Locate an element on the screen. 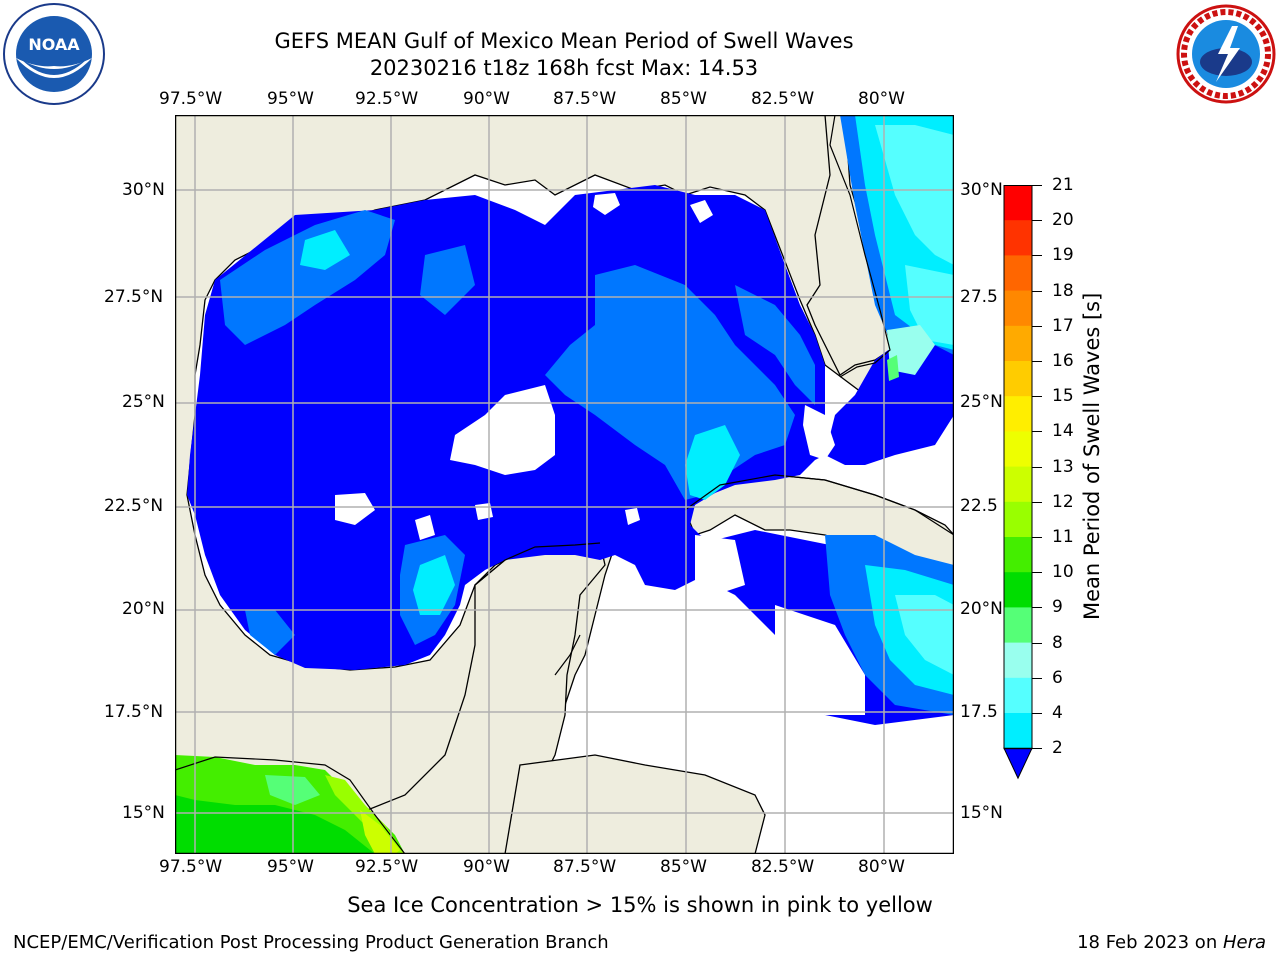 The height and width of the screenshot is (960, 1280). lat-tick-right: 20°N is located at coordinates (981, 609).